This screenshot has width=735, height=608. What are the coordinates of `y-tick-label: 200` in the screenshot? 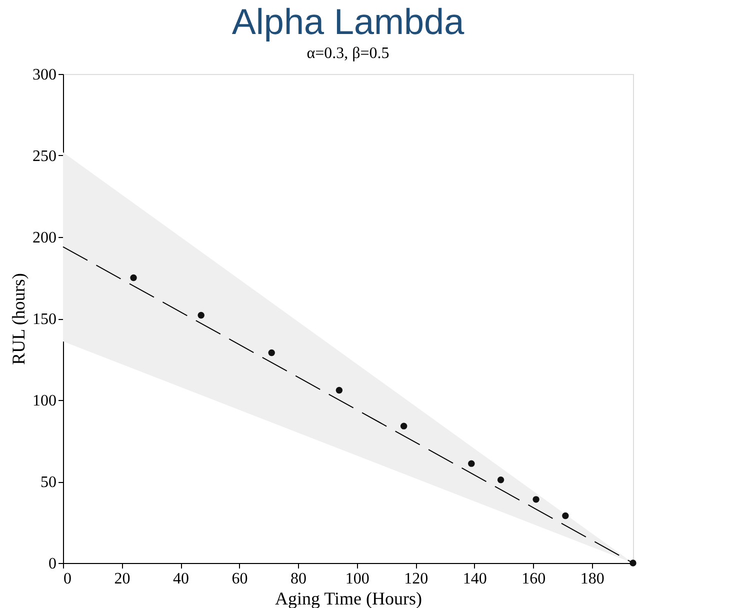 It's located at (44, 238).